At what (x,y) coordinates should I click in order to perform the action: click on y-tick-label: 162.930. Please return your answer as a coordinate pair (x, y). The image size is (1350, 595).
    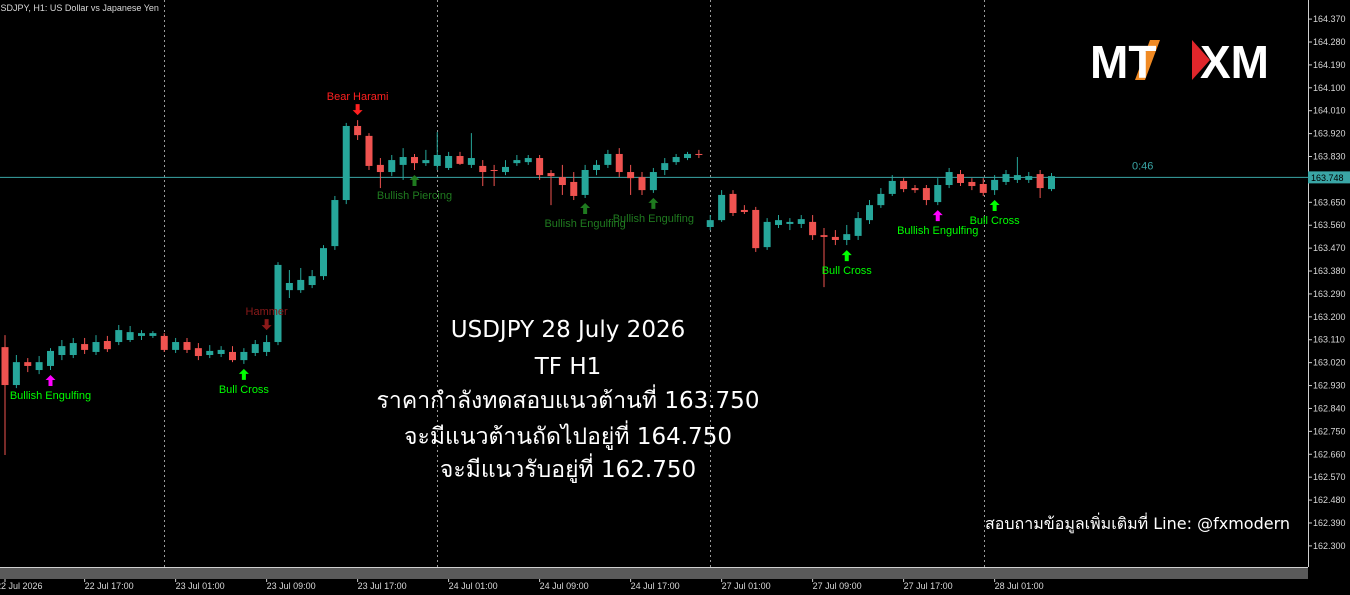
    Looking at the image, I should click on (1329, 386).